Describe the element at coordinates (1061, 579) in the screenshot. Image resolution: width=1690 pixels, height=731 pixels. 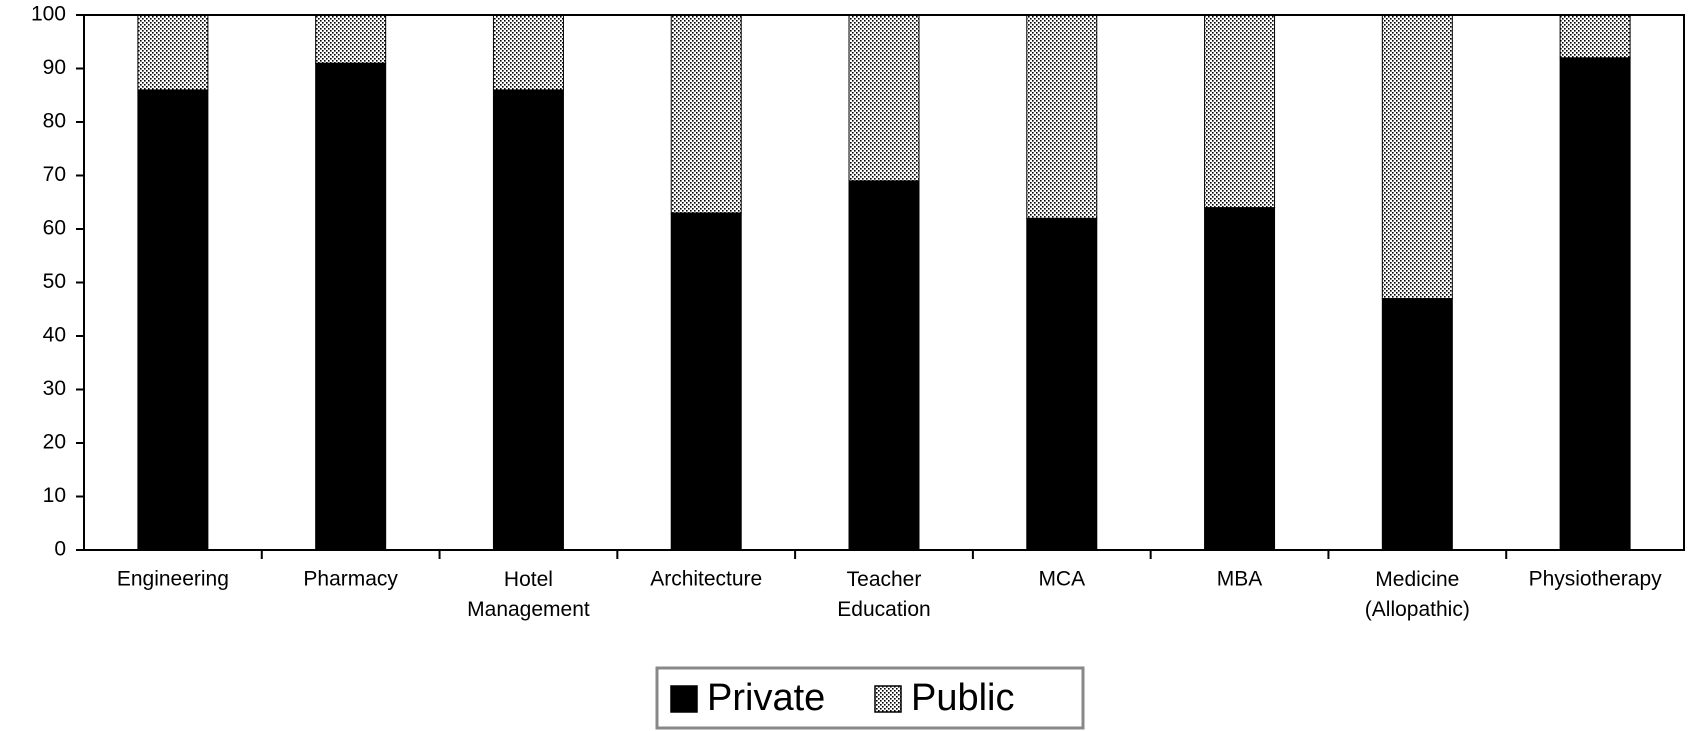
I see `x-tick-label: MCA` at that location.